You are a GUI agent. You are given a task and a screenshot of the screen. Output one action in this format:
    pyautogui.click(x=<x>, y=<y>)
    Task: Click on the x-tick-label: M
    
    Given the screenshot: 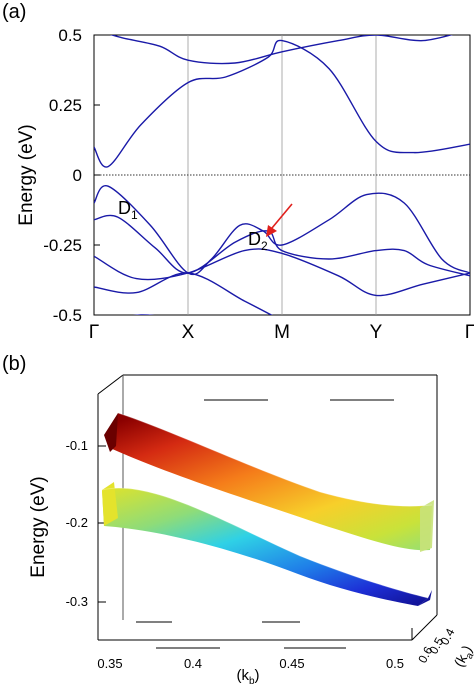 What is the action you would take?
    pyautogui.click(x=282, y=332)
    